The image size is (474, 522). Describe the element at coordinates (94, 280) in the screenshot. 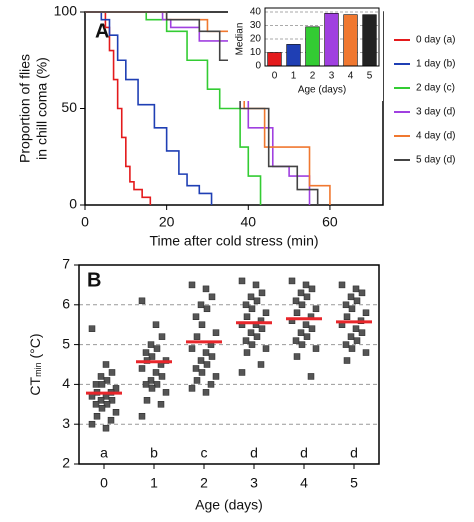

I see `panel-label: B` at that location.